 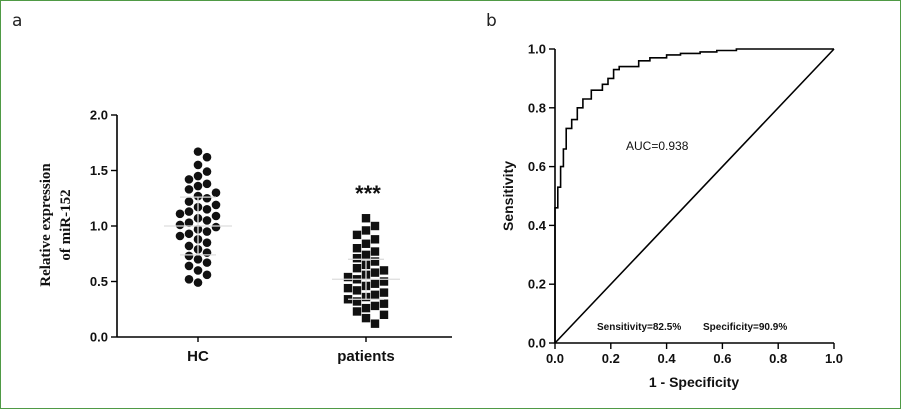 What do you see at coordinates (198, 356) in the screenshot?
I see `x-category-hc: HC` at bounding box center [198, 356].